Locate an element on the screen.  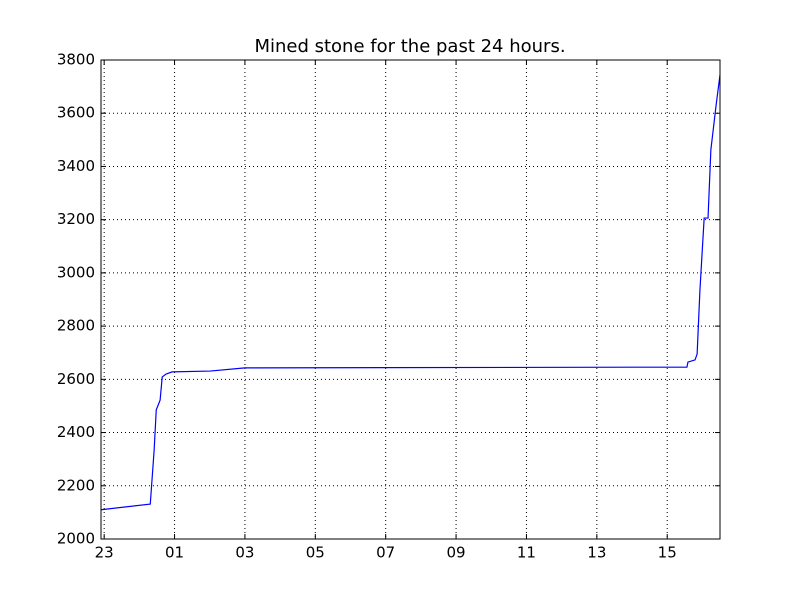
x-tick-label: 03 is located at coordinates (244, 553).